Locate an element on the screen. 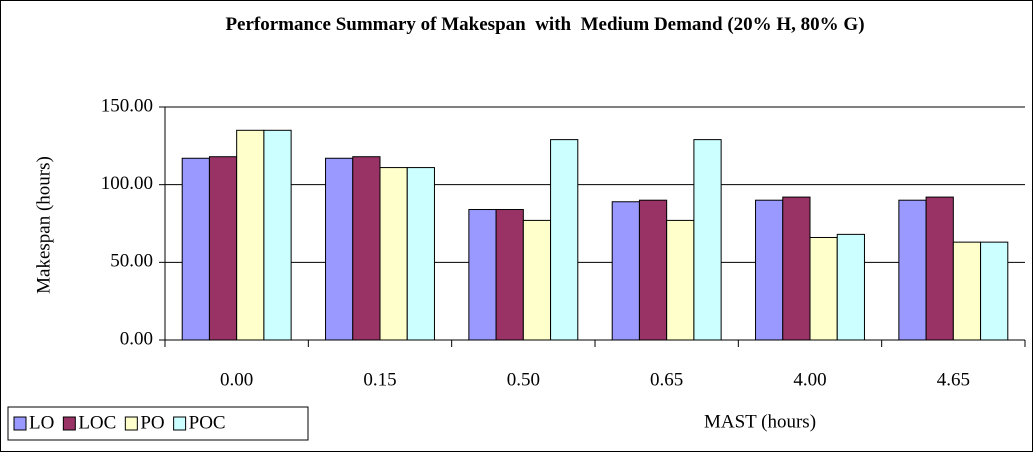 Image resolution: width=1033 pixels, height=452 pixels. x-tick-label: 4.00 is located at coordinates (809, 379).